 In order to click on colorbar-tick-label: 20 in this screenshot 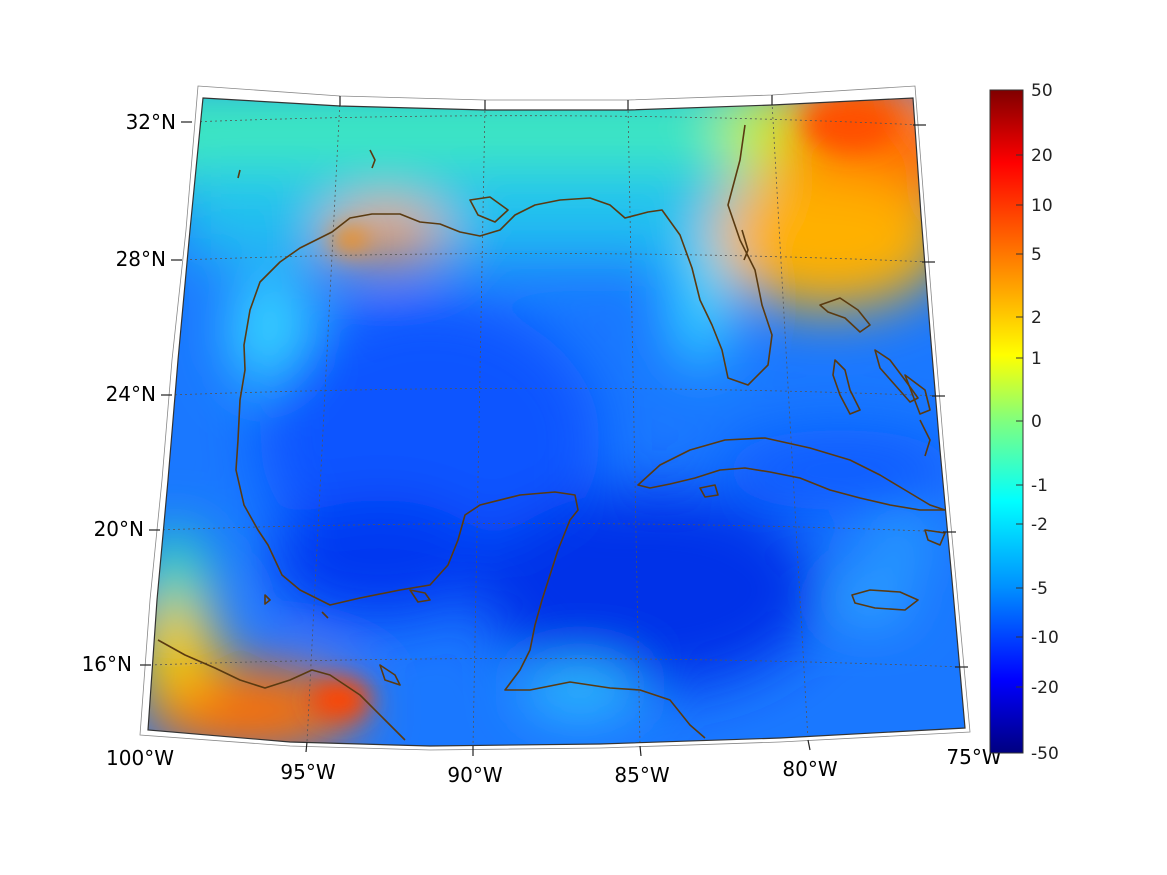, I will do `click(1042, 156)`.